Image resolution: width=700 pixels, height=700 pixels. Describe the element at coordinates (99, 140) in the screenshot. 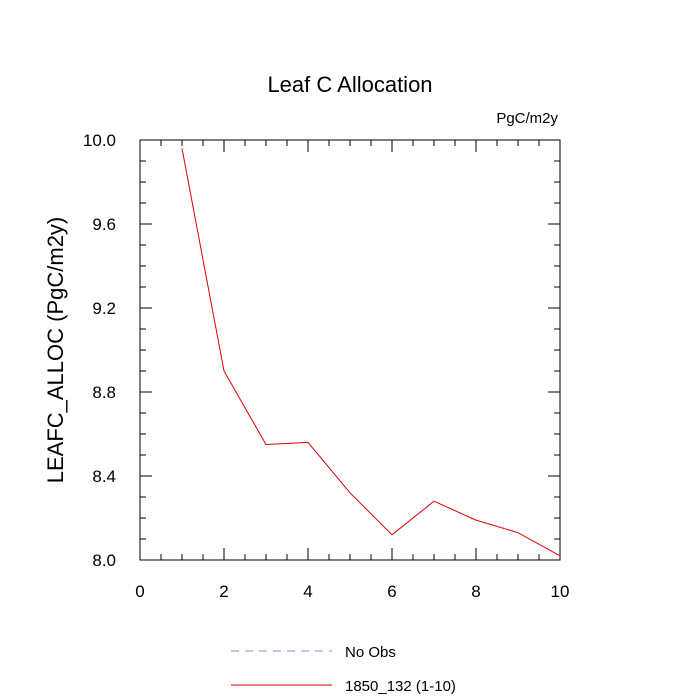

I see `y-tick-label: 10.0` at that location.